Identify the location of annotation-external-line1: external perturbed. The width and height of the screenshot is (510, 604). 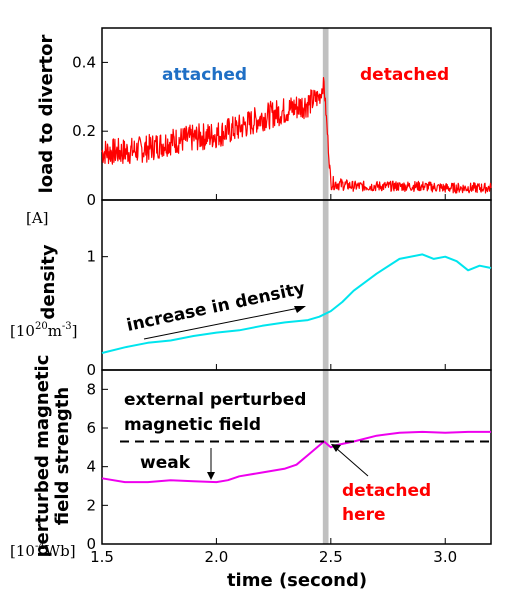
(215, 400).